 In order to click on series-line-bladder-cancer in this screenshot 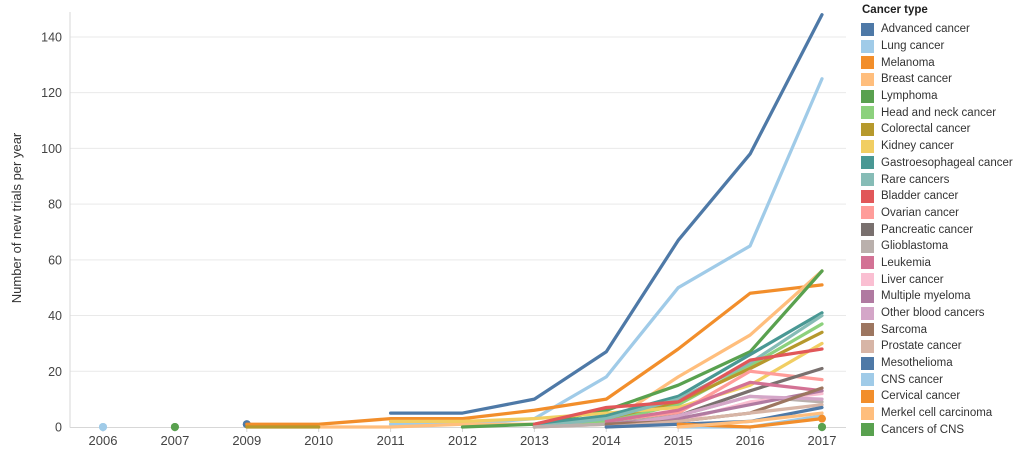, I will do `click(678, 386)`.